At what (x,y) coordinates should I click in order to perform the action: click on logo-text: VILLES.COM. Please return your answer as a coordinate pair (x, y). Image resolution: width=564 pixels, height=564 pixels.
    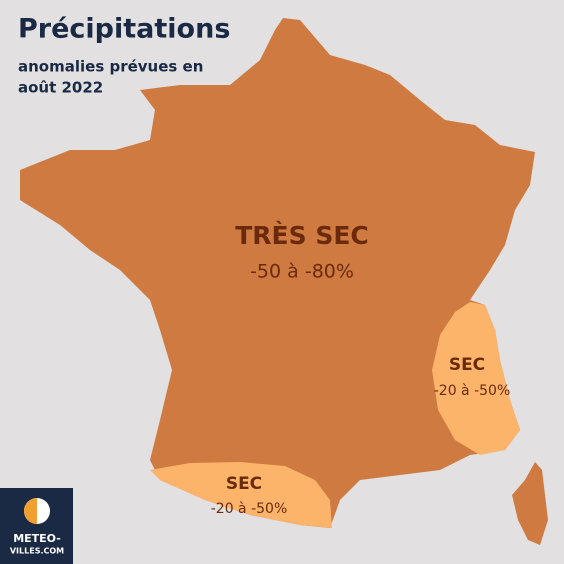
    Looking at the image, I should click on (37, 551).